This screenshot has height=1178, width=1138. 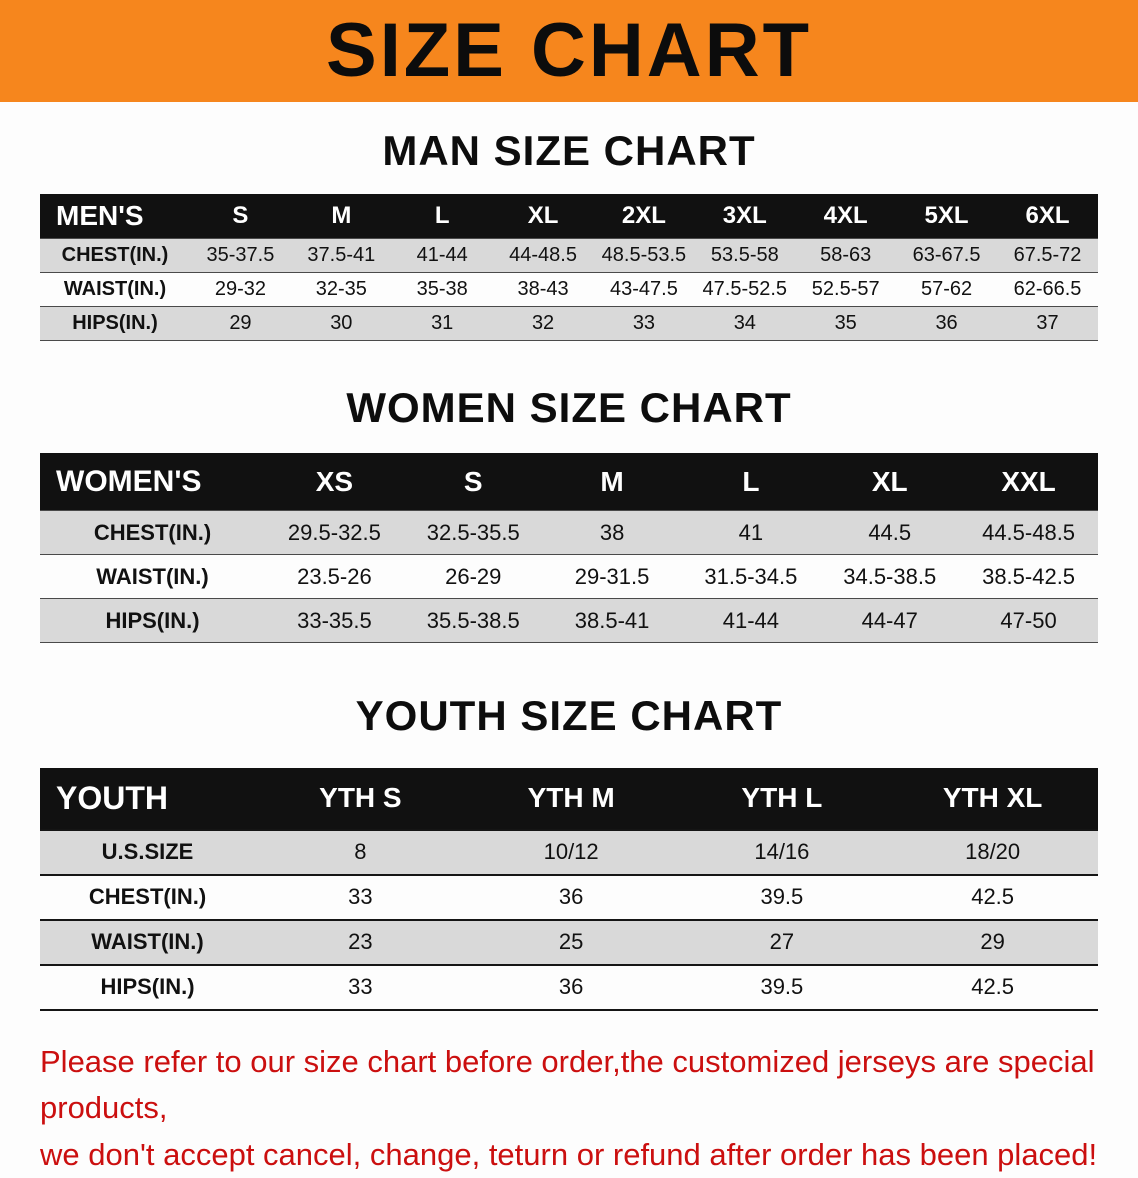 What do you see at coordinates (992, 798) in the screenshot?
I see `column-header: YTH XL` at bounding box center [992, 798].